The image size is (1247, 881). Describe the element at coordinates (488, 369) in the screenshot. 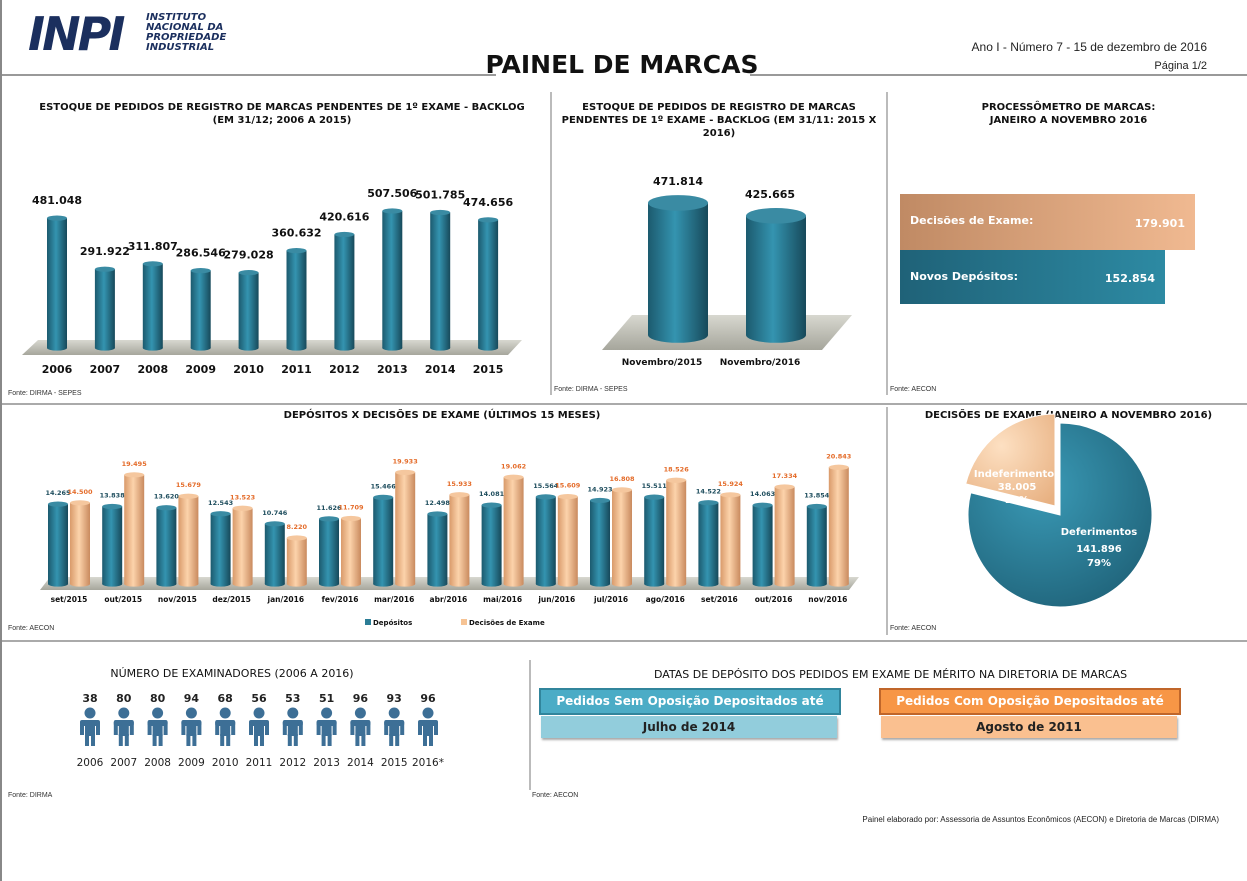

I see `x-tick-label: 2015` at that location.